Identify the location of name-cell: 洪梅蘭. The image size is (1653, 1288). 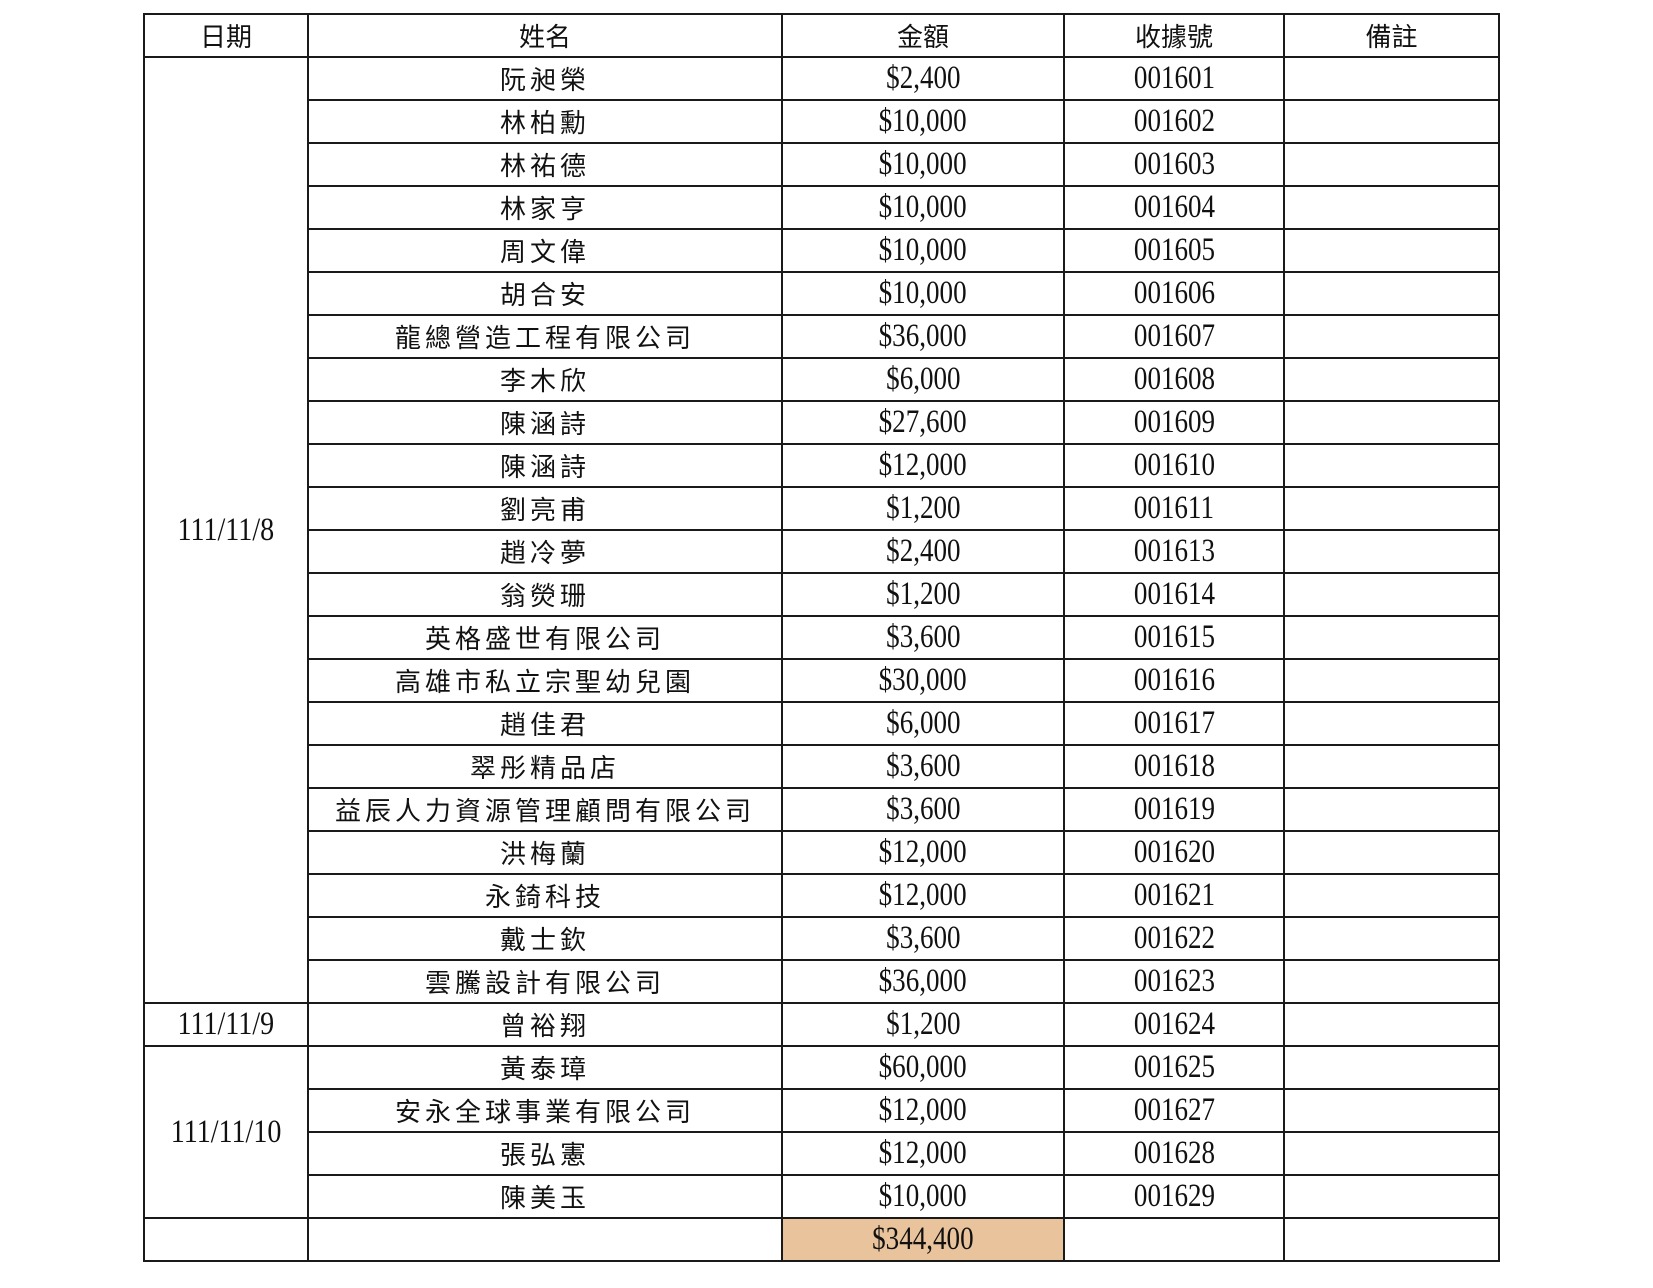
(545, 852).